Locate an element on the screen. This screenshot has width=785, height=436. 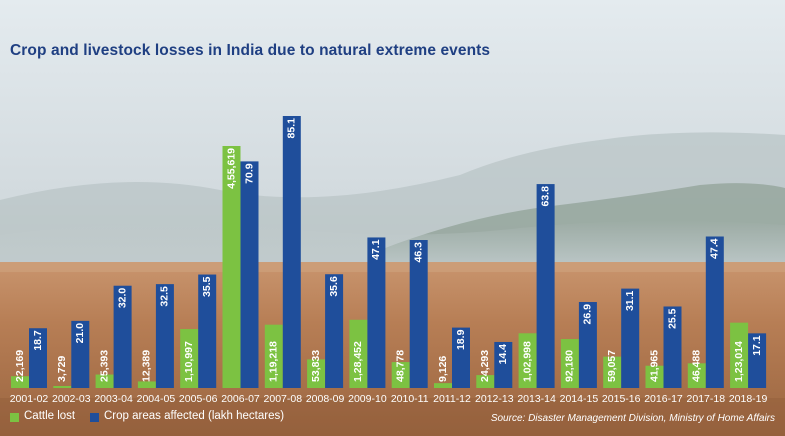
label-cattle-2007-08: 1,19,218 is located at coordinates (274, 361).